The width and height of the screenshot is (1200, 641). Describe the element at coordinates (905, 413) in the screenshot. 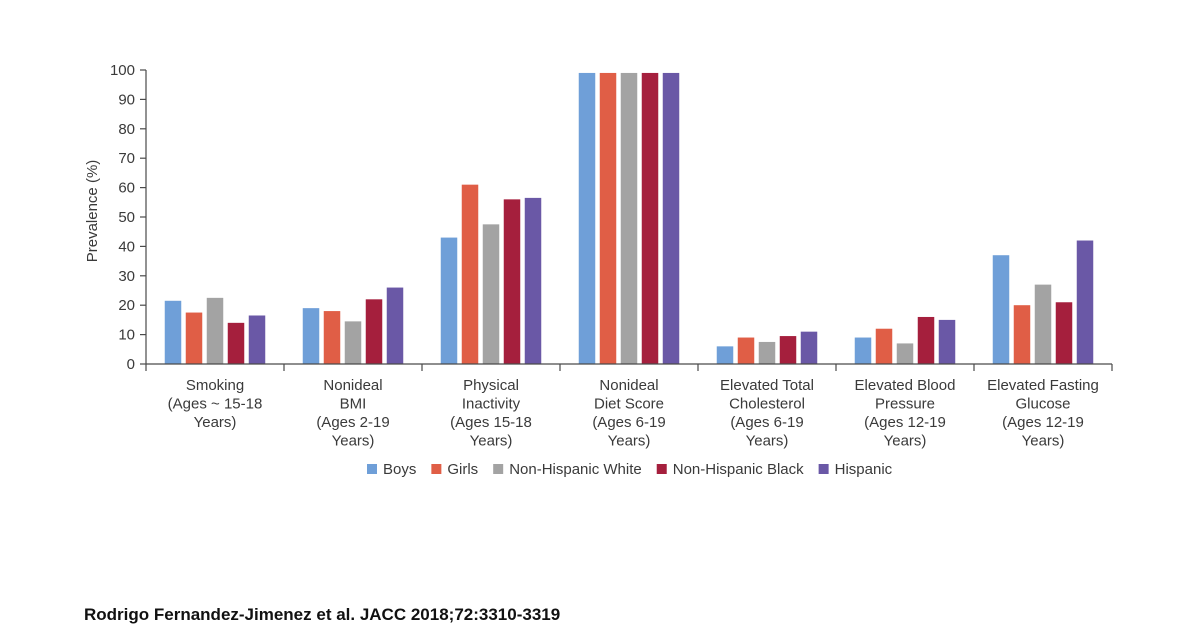

I see `x-category-label: Elevated Blood Pressure (Ages 12-19 Years)` at that location.